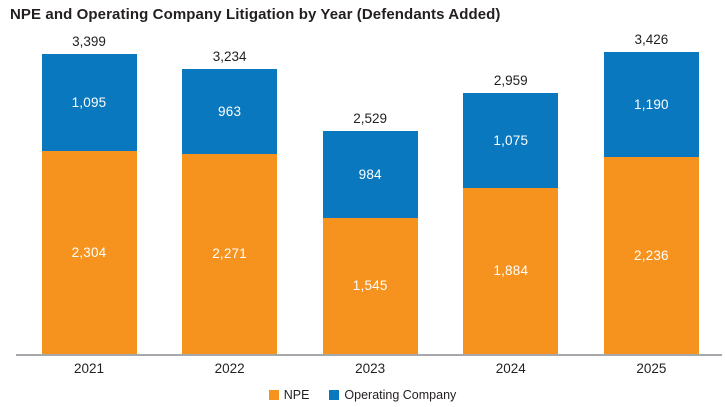  Describe the element at coordinates (370, 118) in the screenshot. I see `bar-total-label: 2,529` at that location.